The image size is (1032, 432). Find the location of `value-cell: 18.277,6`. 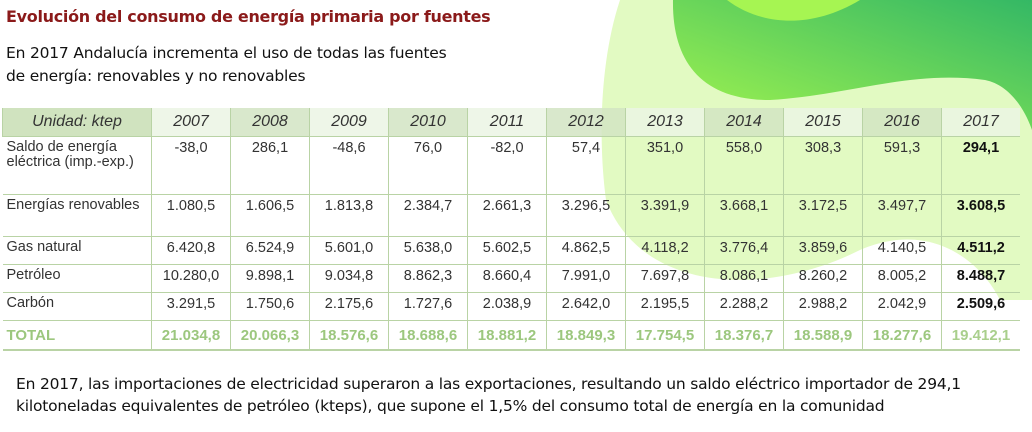

value-cell: 18.277,6 is located at coordinates (902, 335).